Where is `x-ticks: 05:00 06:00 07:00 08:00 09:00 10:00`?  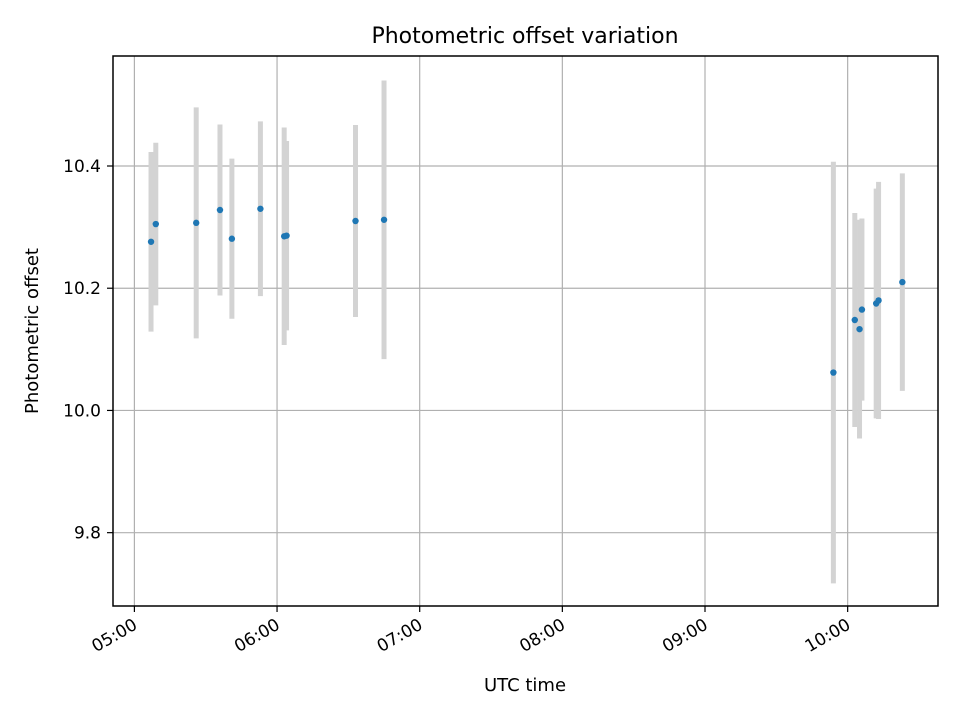
x-ticks: 05:00 06:00 07:00 08:00 09:00 10:00 is located at coordinates (471, 631).